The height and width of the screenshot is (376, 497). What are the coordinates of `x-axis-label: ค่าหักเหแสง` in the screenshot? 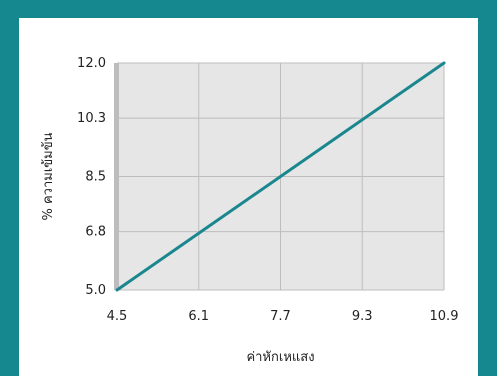 It's located at (280, 357).